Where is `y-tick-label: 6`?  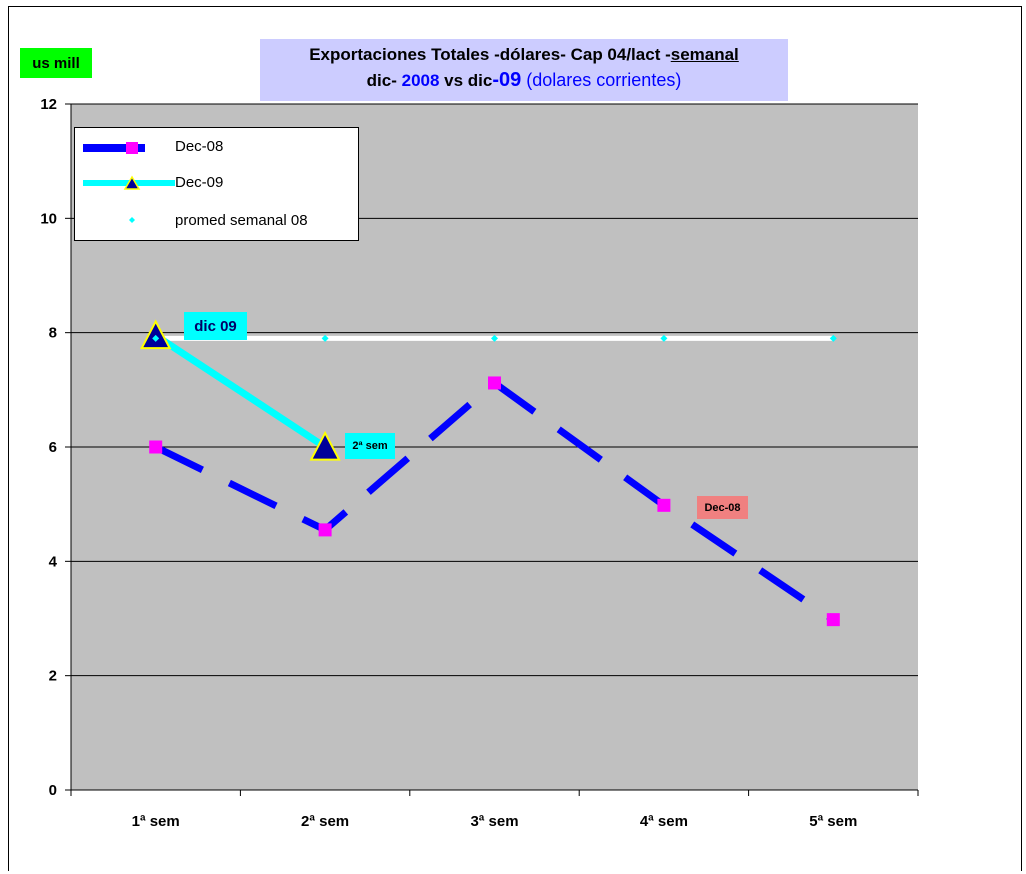 y-tick-label: 6 is located at coordinates (53, 447).